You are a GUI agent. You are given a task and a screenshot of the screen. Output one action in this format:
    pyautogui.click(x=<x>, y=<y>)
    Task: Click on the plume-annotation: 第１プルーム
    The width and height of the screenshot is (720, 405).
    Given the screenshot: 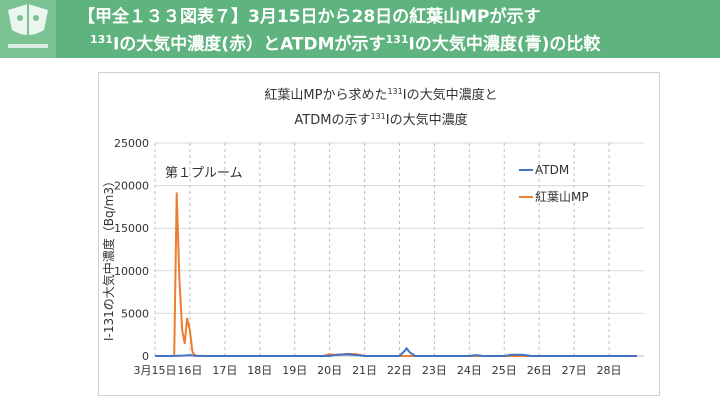 What is the action you would take?
    pyautogui.click(x=204, y=173)
    